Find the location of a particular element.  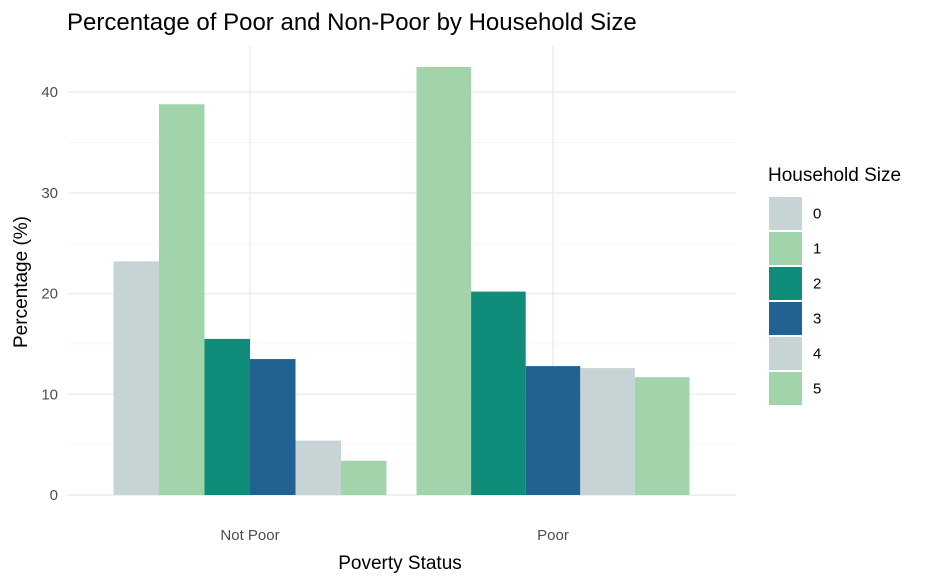

legend-label-4: 4 is located at coordinates (817, 354).